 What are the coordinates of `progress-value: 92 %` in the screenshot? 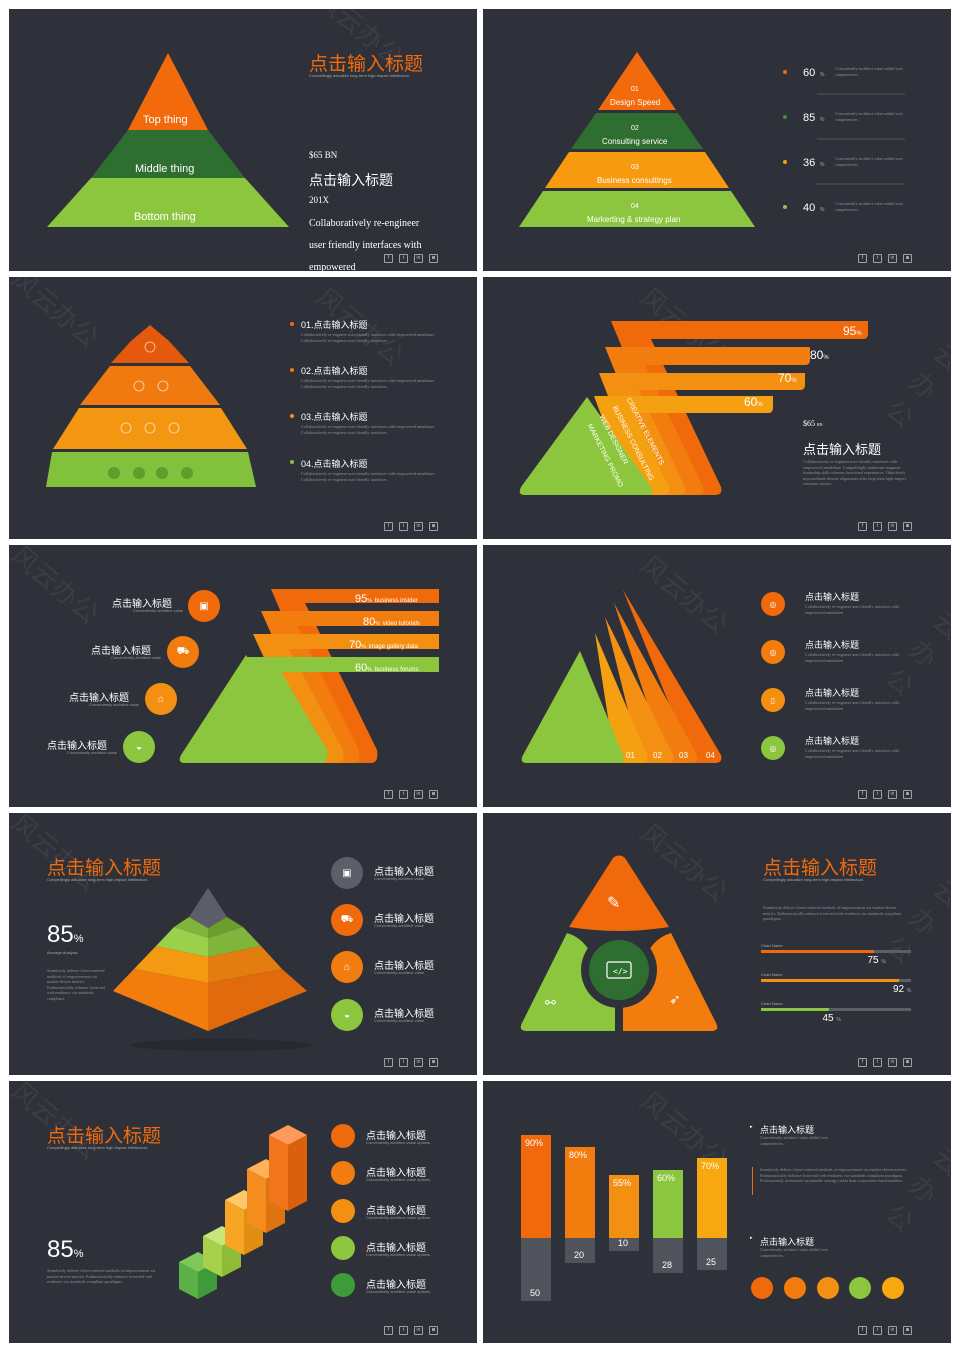 It's located at (902, 989).